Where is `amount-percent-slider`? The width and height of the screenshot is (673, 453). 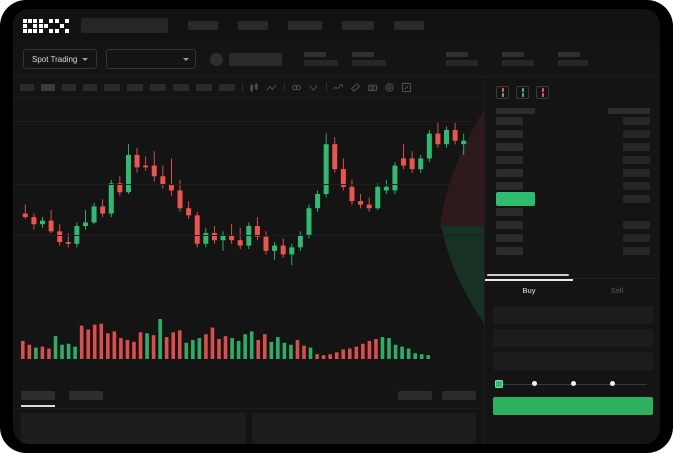
amount-percent-slider is located at coordinates (573, 384).